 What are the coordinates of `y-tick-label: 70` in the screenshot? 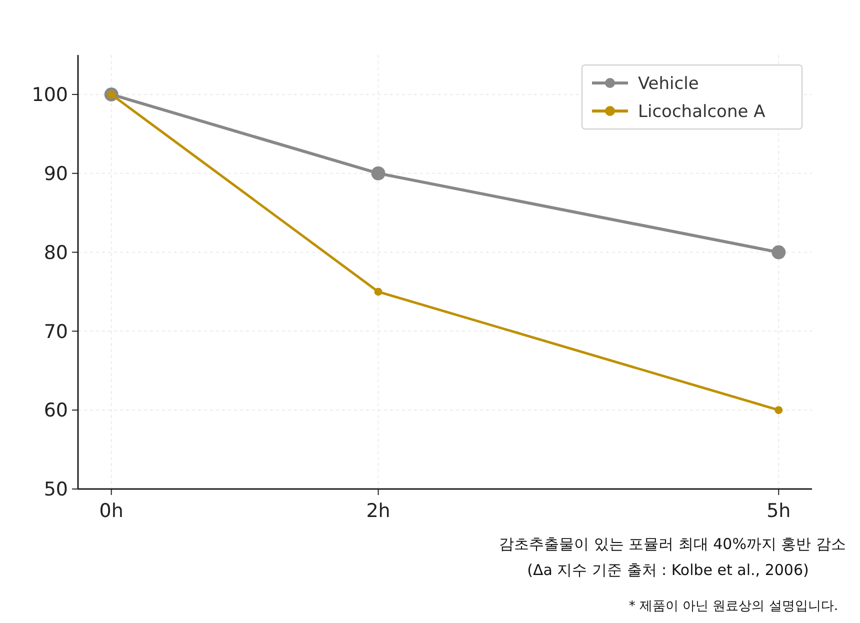 It's located at (56, 331).